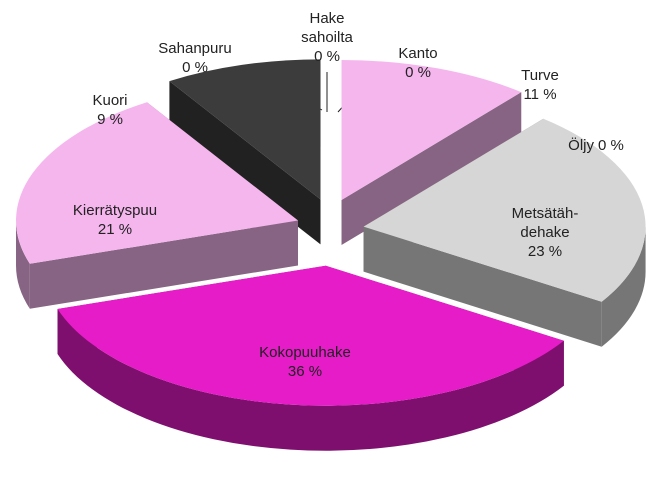 The width and height of the screenshot is (649, 479). What do you see at coordinates (305, 352) in the screenshot?
I see `category-label: Kokopuuhake` at bounding box center [305, 352].